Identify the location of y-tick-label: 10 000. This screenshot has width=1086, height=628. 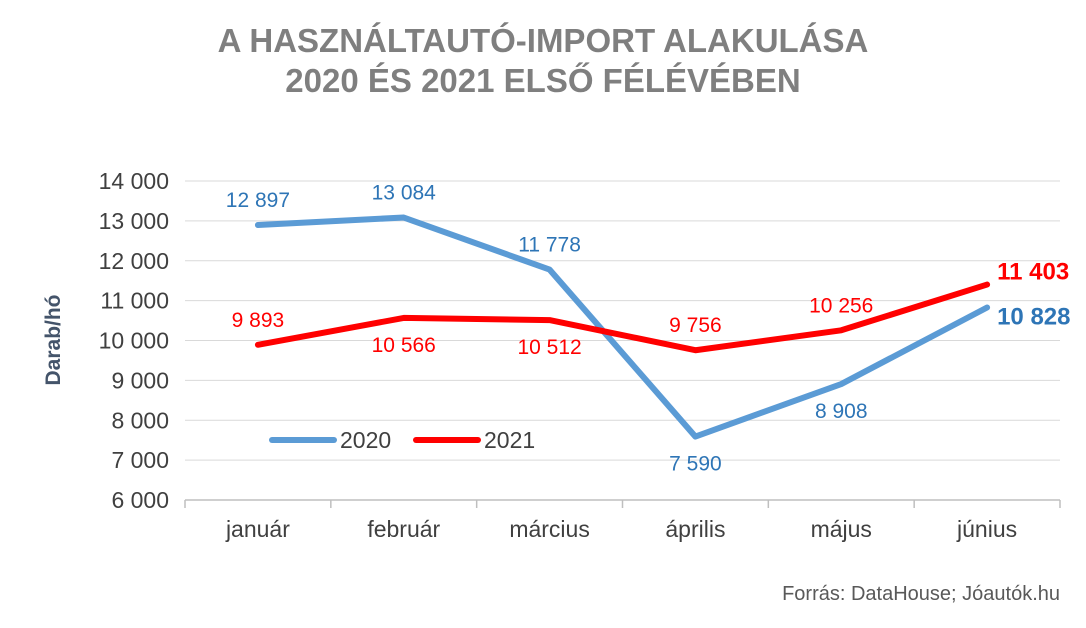
(134, 341).